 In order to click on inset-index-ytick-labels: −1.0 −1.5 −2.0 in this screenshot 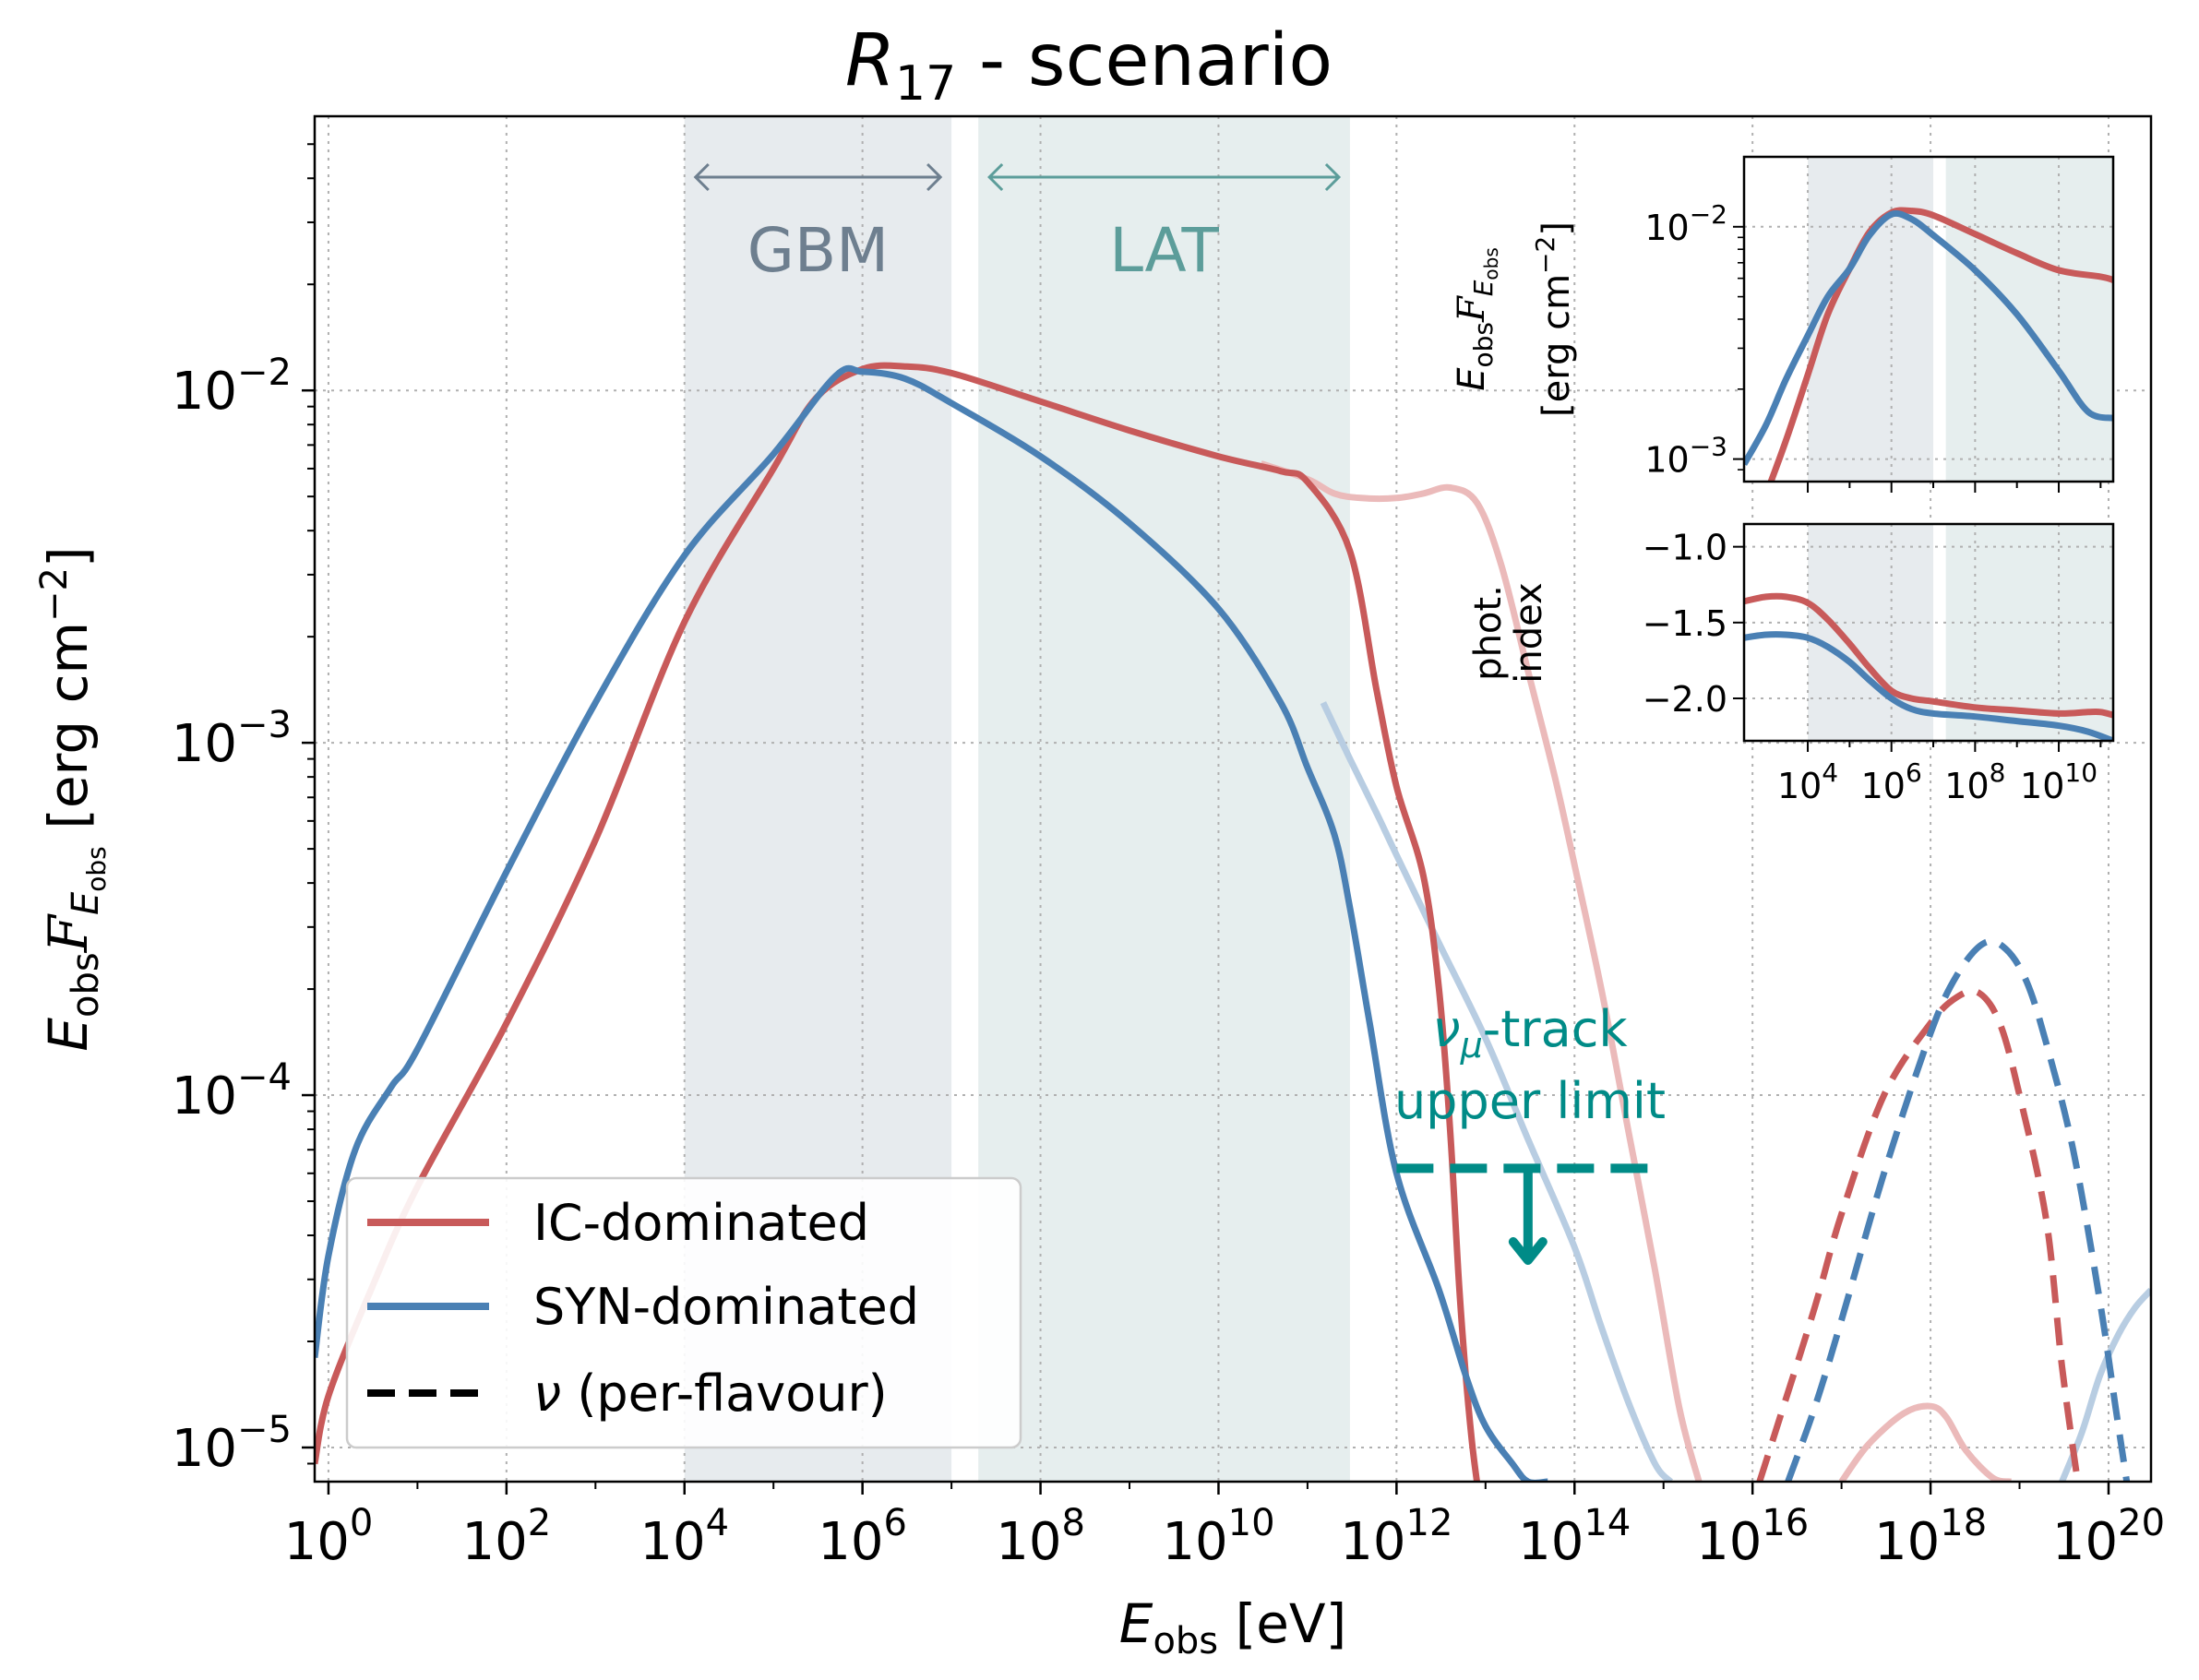, I will do `click(1685, 624)`.